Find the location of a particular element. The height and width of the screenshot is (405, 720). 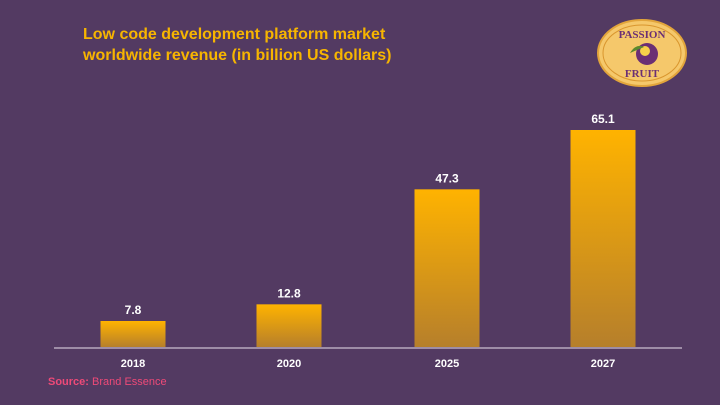

source-label: Source: is located at coordinates (68, 382).